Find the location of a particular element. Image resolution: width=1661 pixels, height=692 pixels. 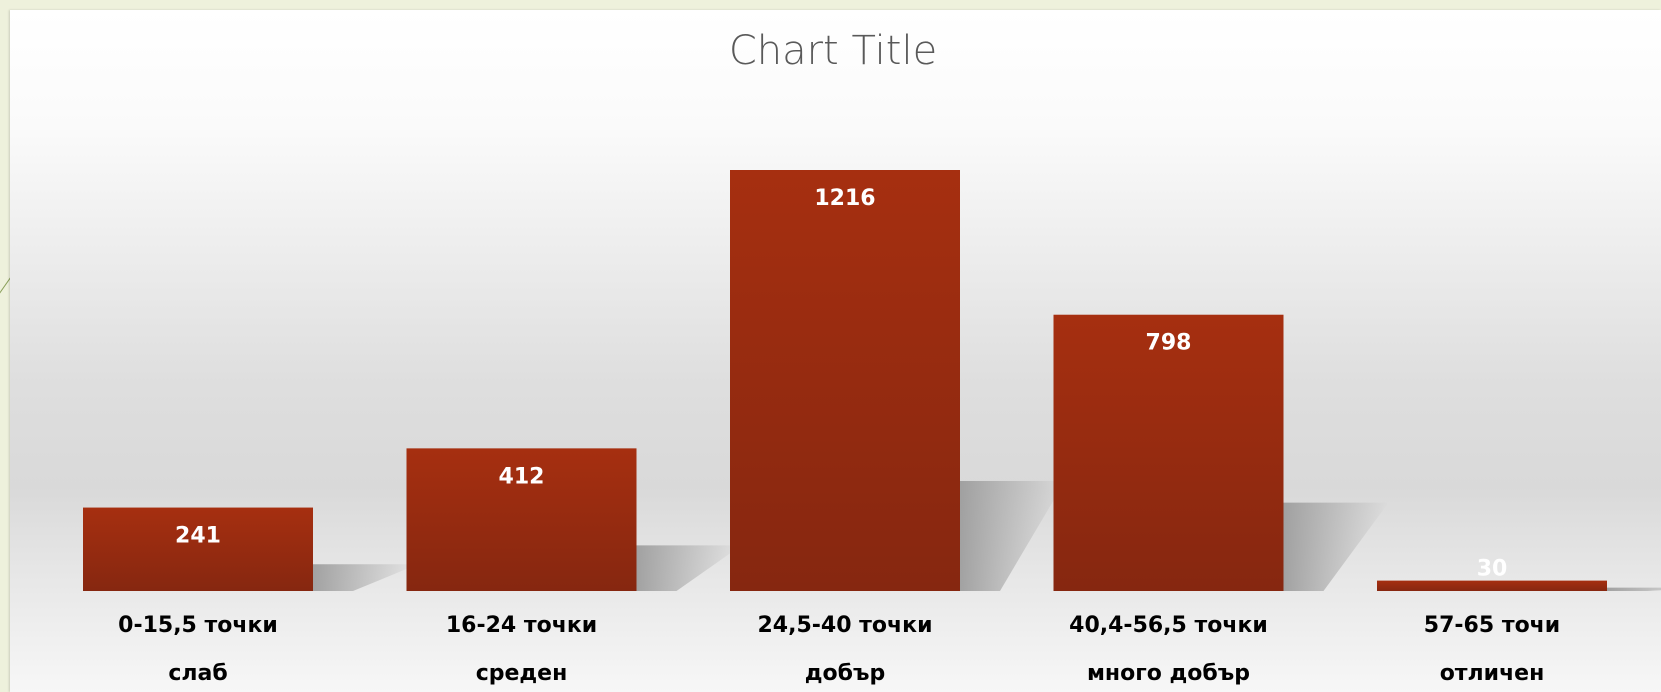

category-label: слаб is located at coordinates (197, 673).